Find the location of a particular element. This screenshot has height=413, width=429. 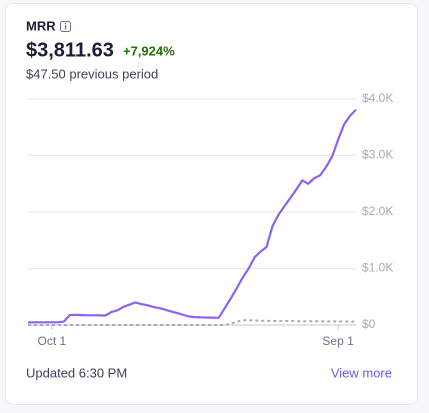

y-tick-label: $1.0K is located at coordinates (377, 268).